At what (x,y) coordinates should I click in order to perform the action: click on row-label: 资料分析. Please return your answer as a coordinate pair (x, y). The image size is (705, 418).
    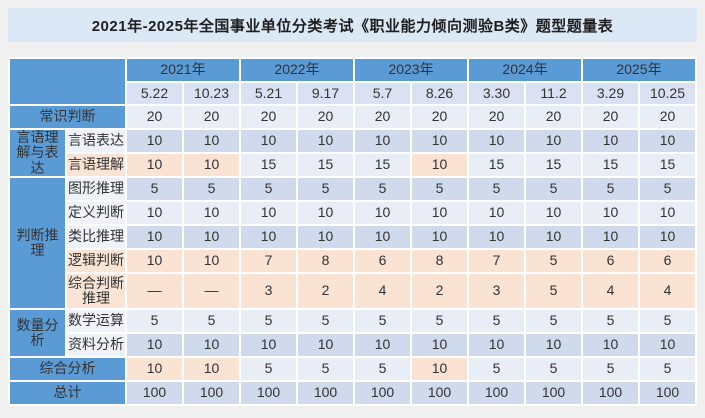
    Looking at the image, I should click on (96, 345).